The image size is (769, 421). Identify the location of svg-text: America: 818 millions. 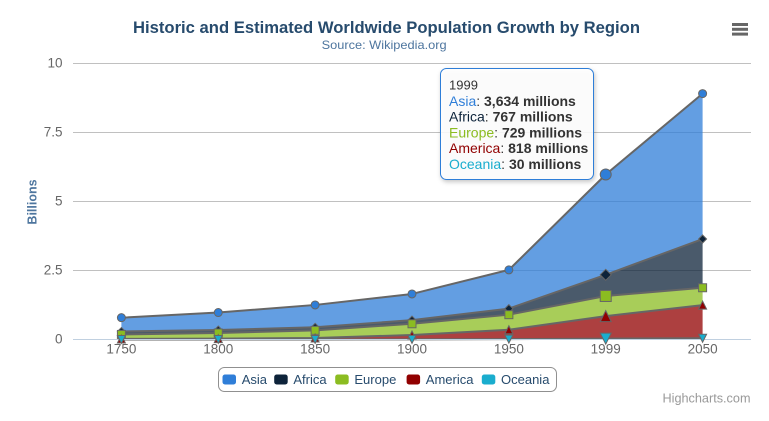
(518, 148).